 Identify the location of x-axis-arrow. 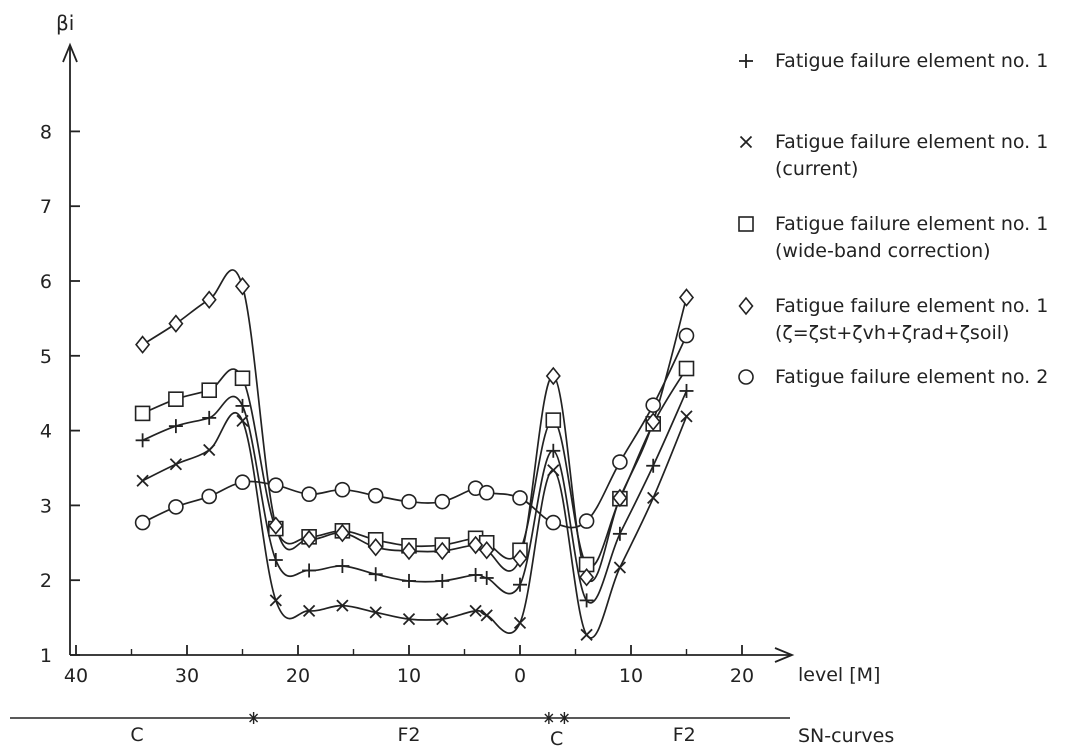
(784, 655).